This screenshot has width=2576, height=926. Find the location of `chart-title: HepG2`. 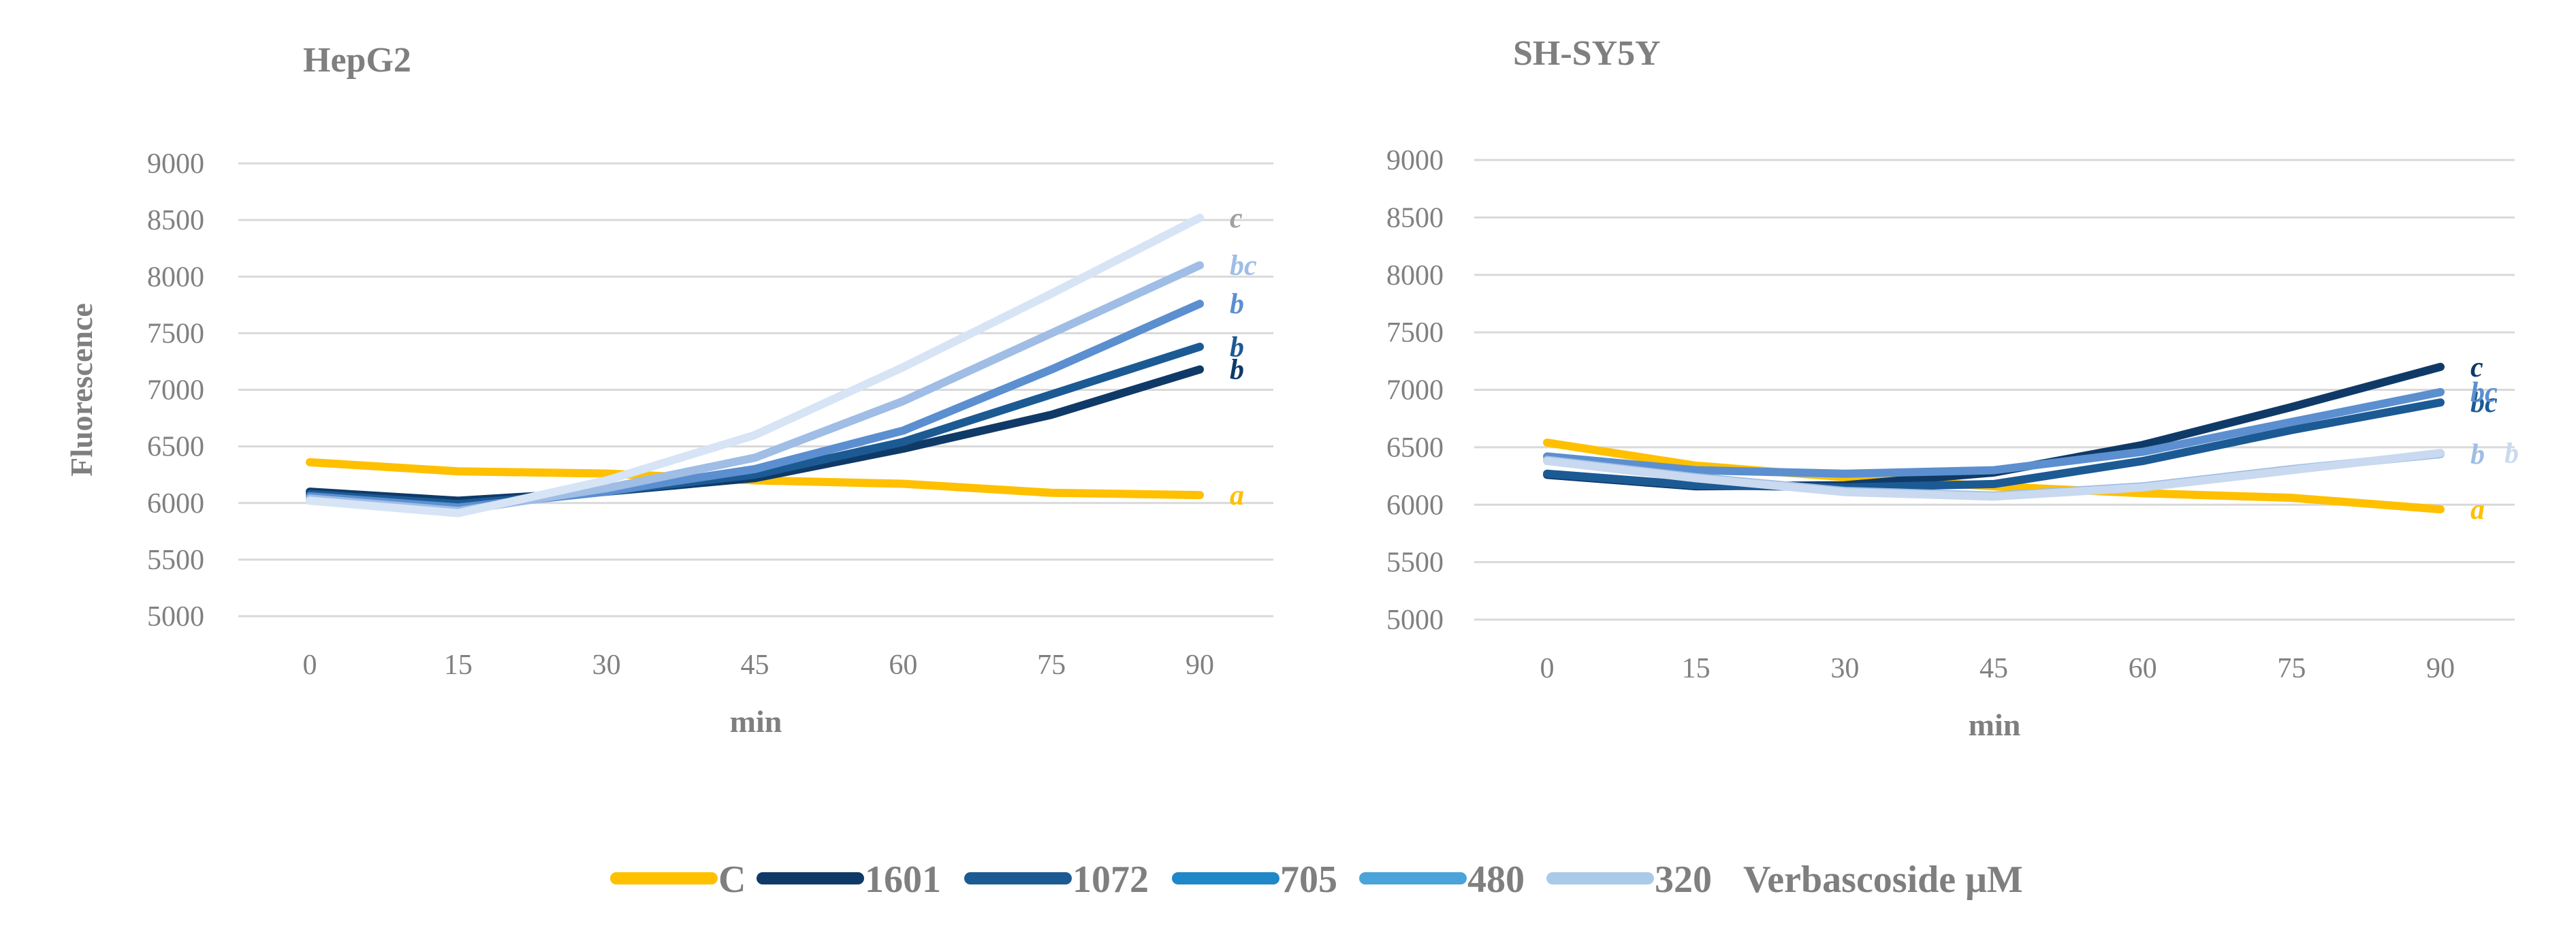

chart-title: HepG2 is located at coordinates (357, 60).